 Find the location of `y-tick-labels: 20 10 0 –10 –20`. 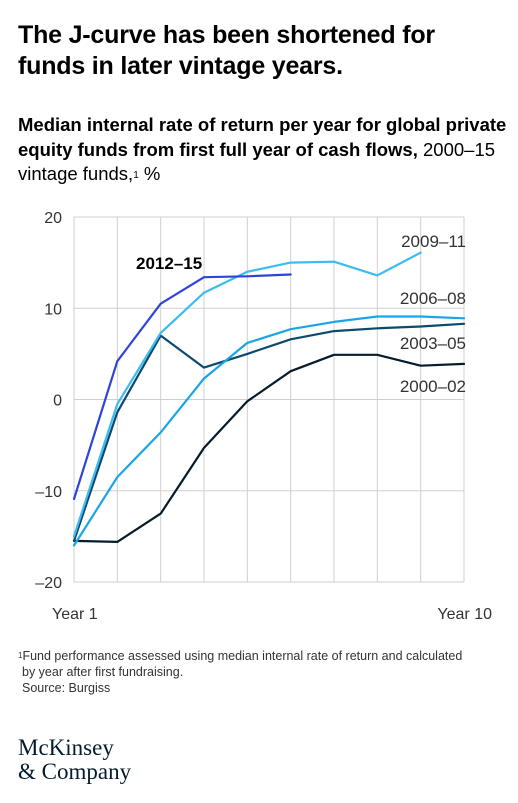

y-tick-labels: 20 10 0 –10 –20 is located at coordinates (48, 401).